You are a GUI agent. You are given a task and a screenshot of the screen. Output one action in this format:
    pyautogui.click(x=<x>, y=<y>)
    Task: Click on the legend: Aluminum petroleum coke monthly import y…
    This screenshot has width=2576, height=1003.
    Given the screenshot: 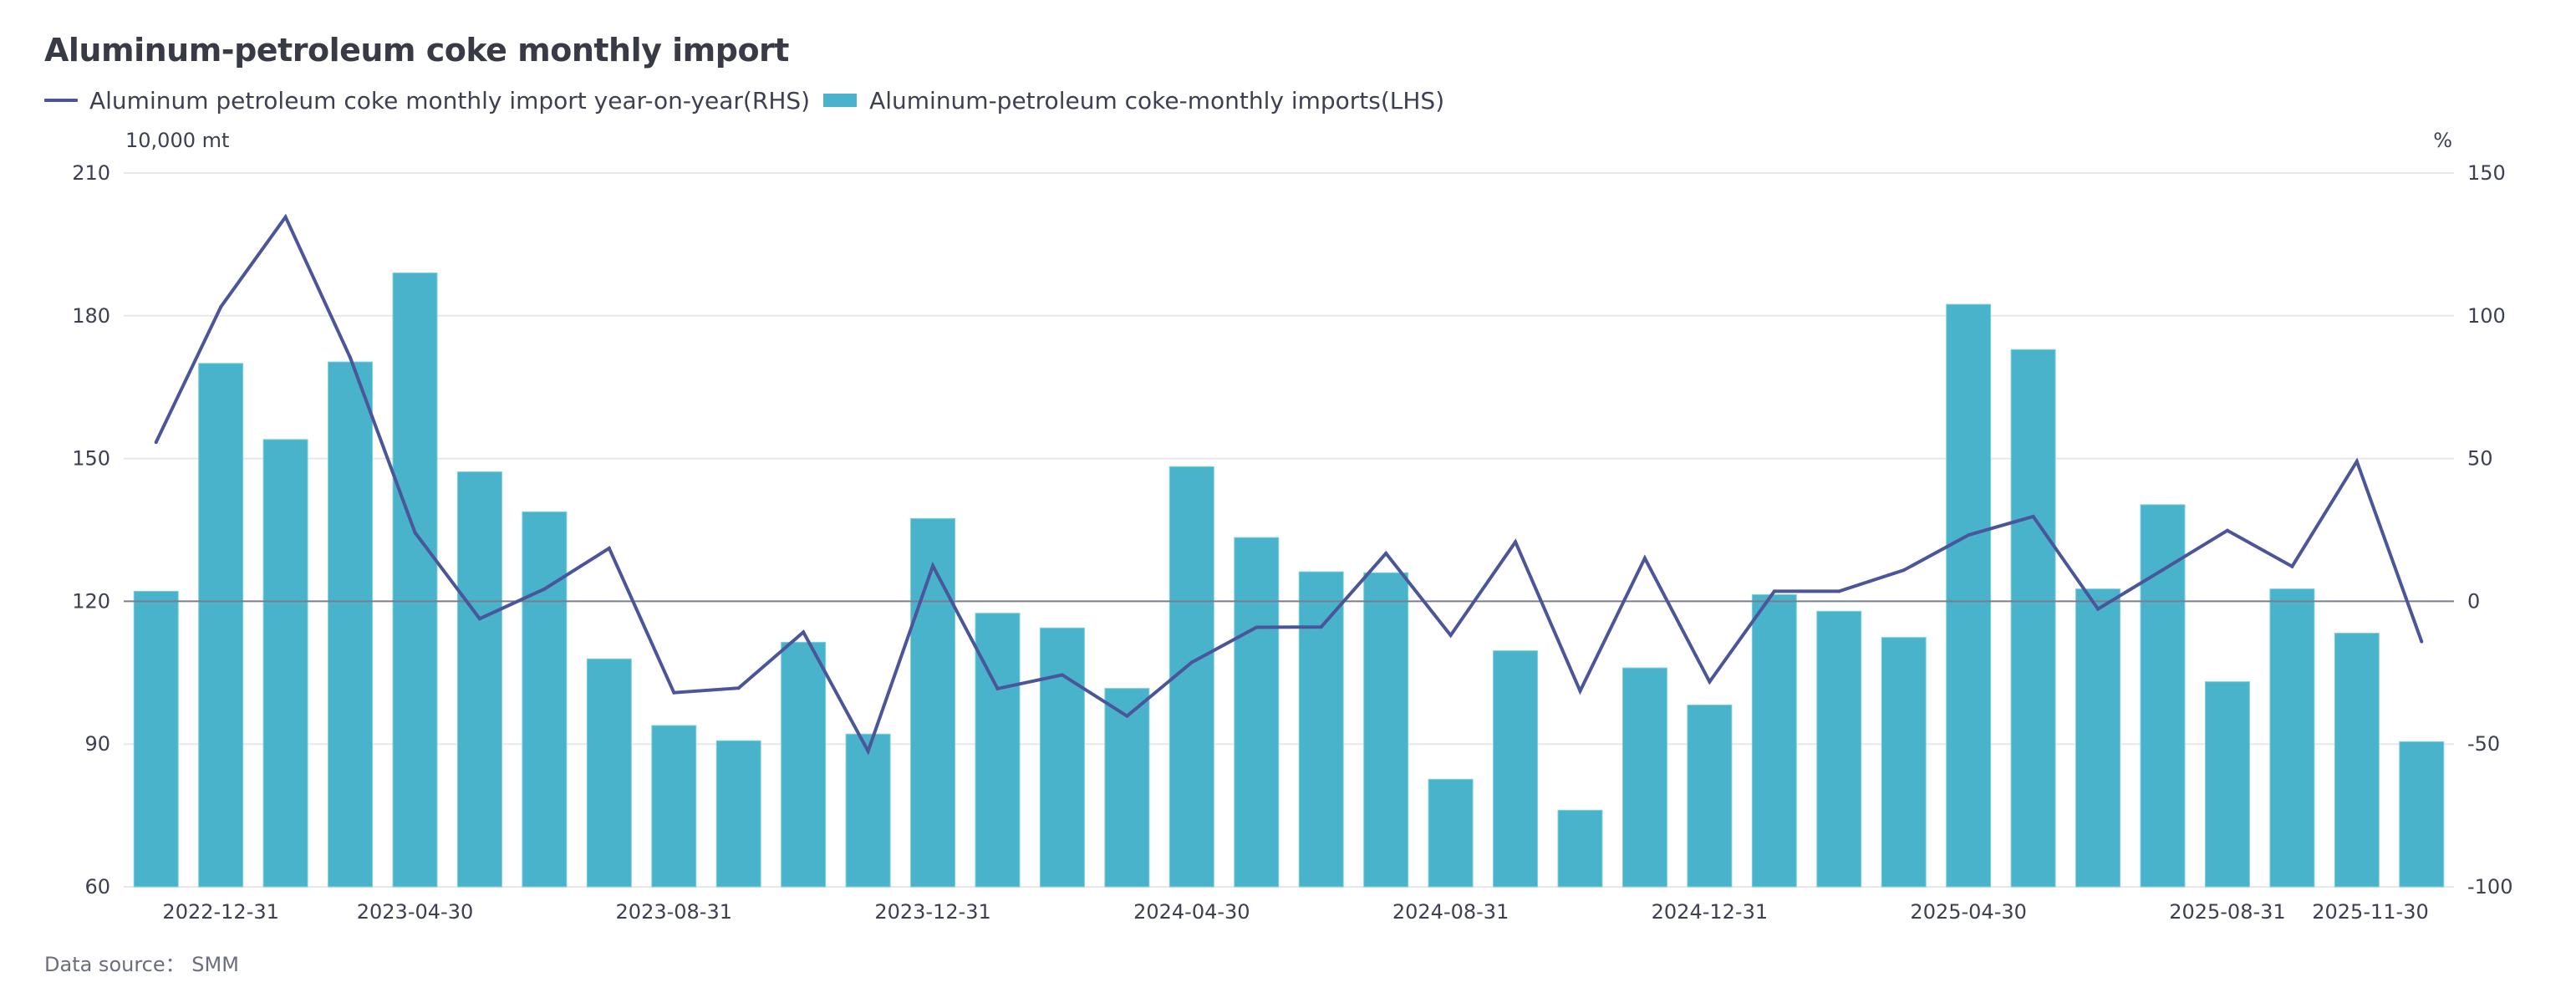 What is the action you would take?
    pyautogui.click(x=751, y=101)
    